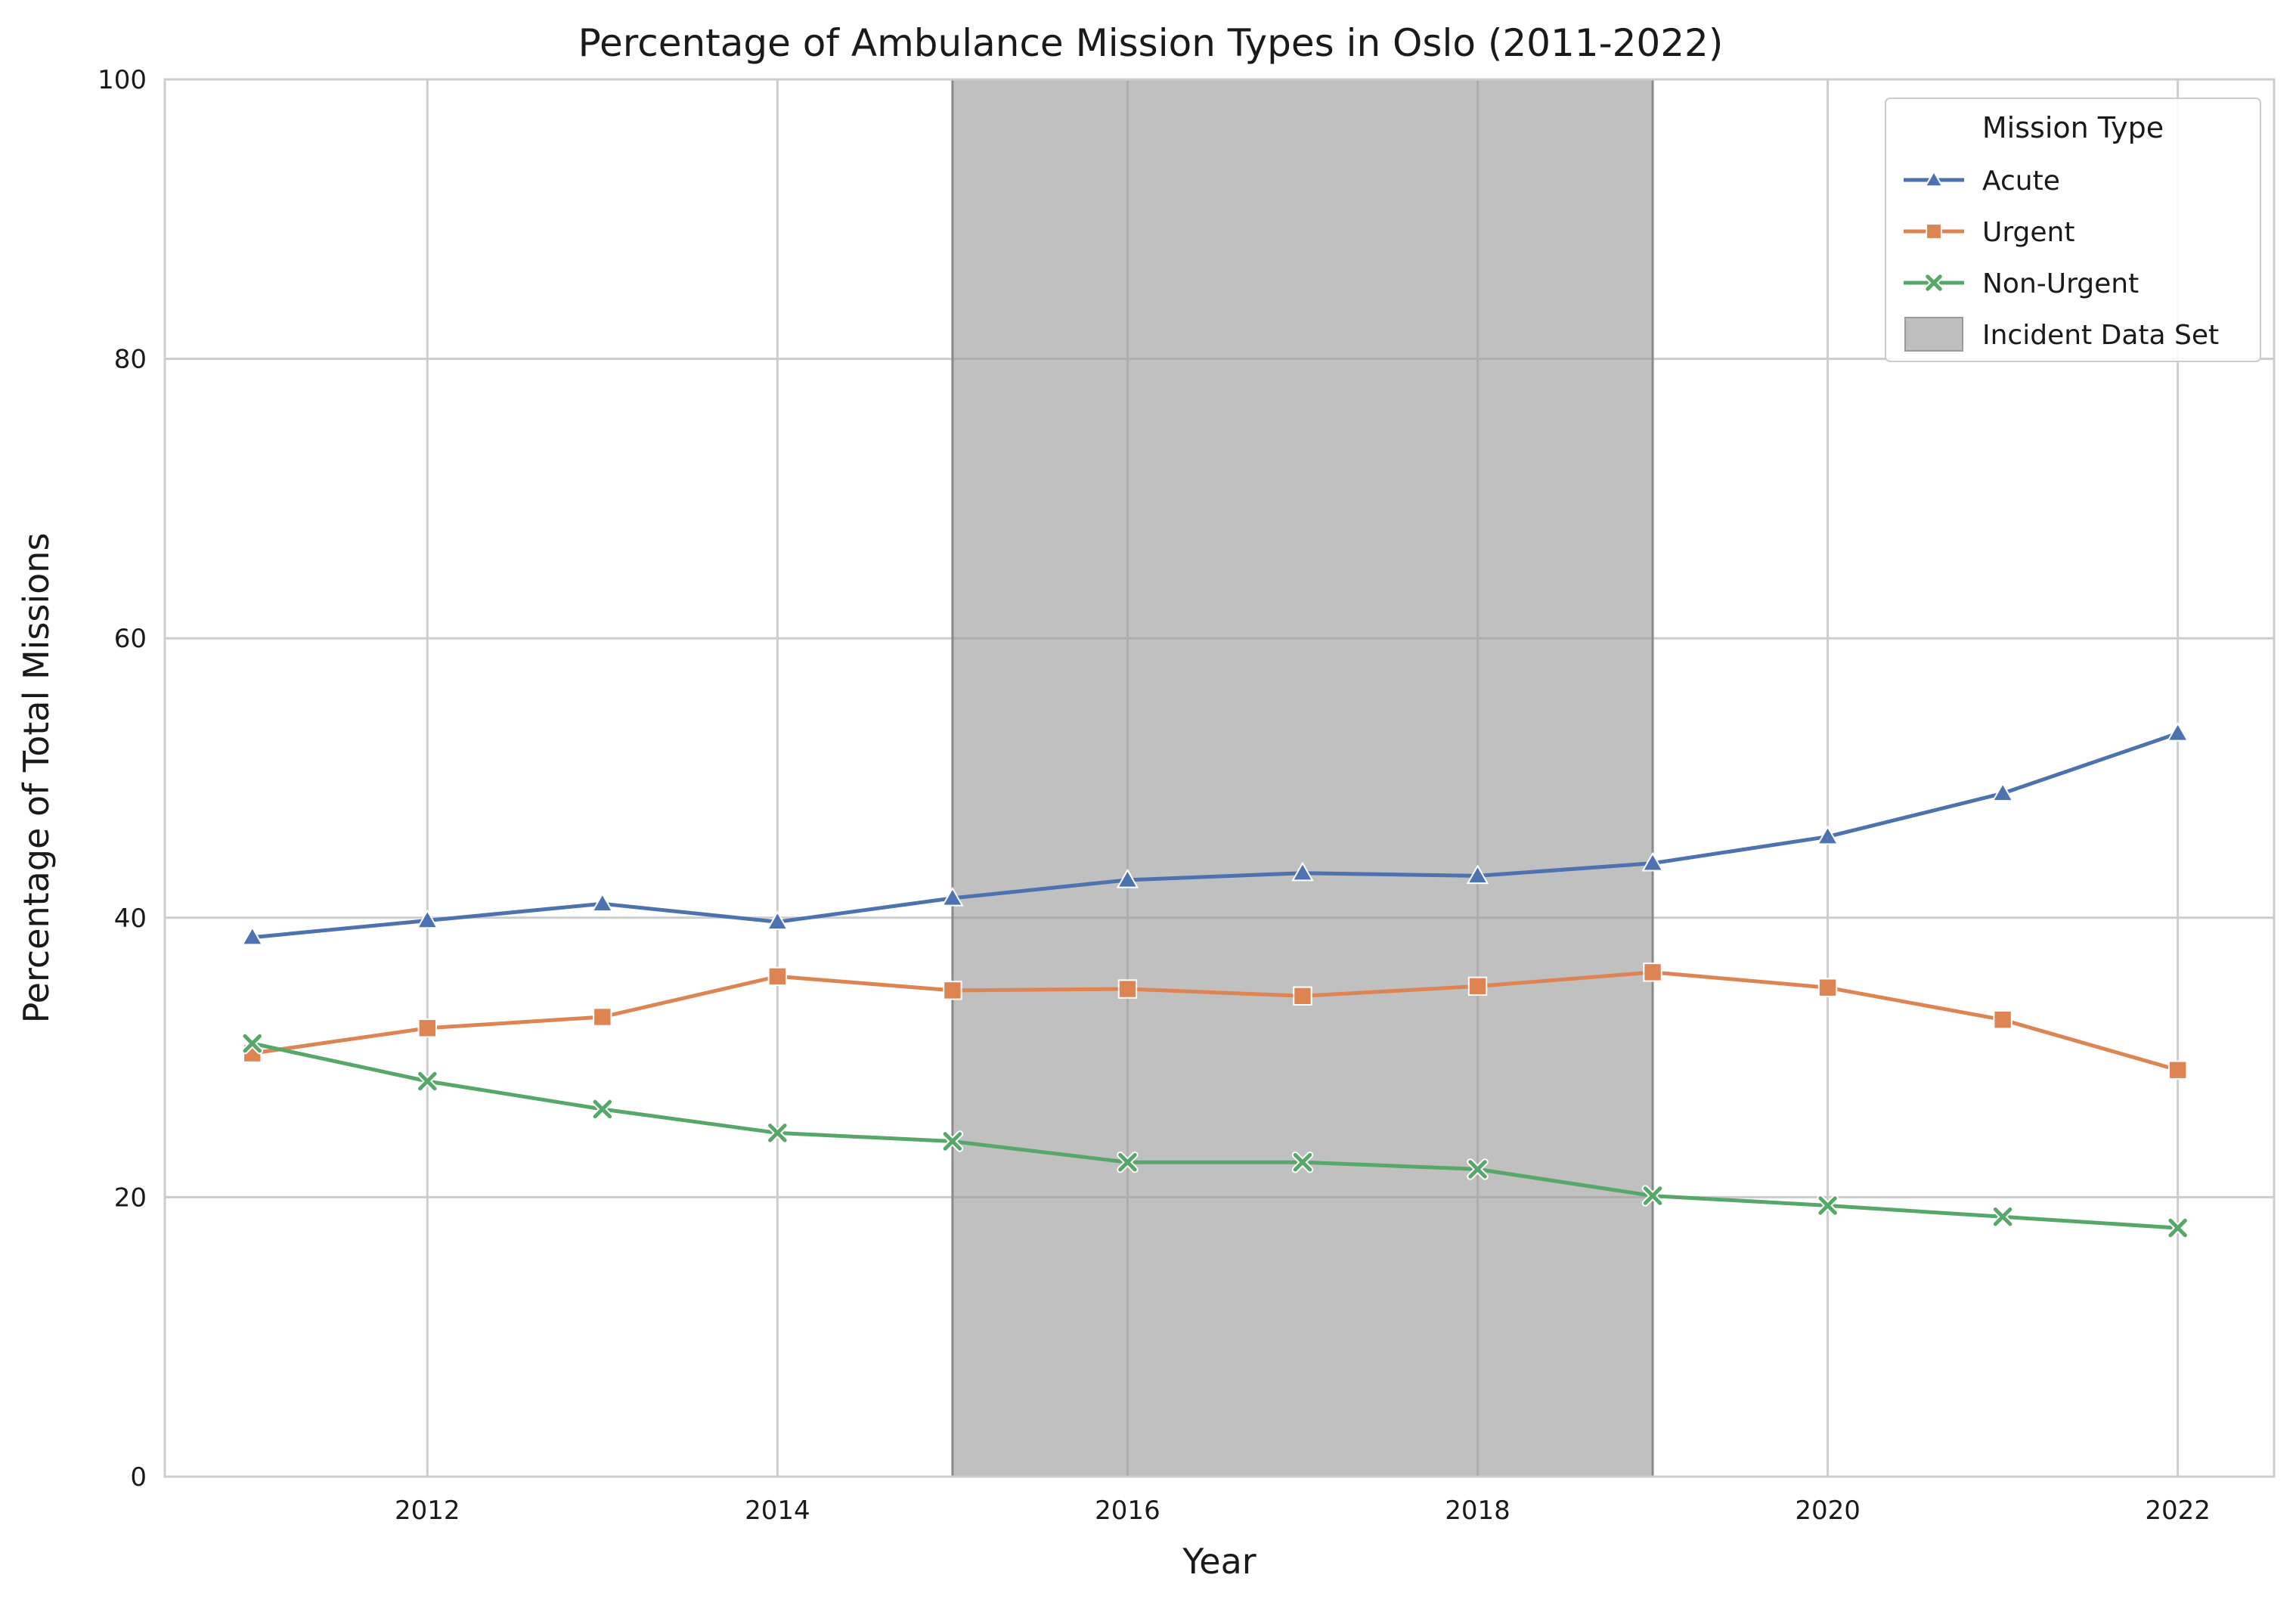  I want to click on legend-label: Non-Urgent, so click(2060, 283).